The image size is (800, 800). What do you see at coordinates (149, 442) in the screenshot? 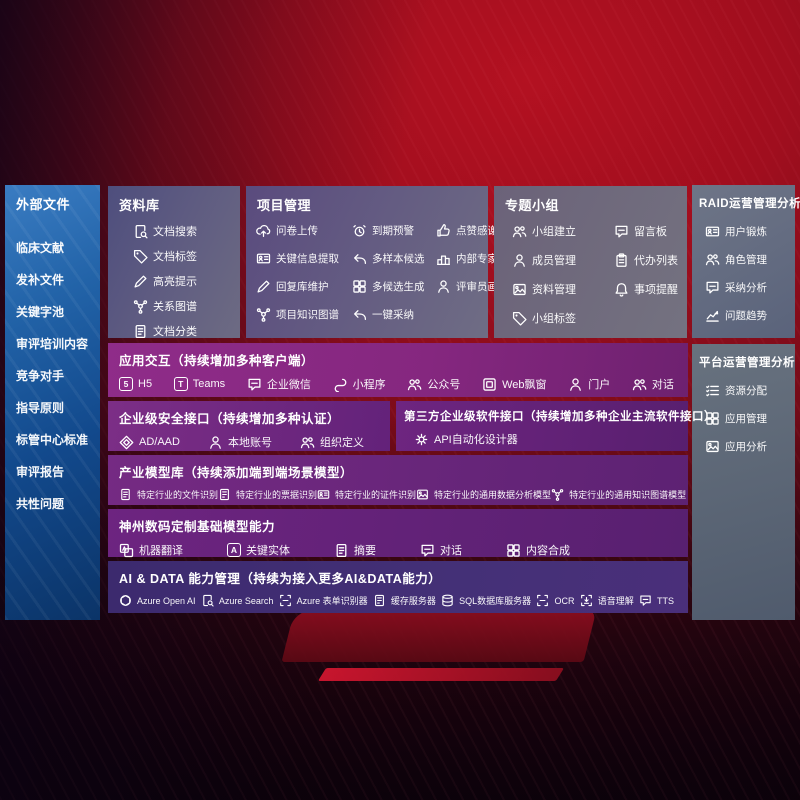
I see `auth-item: AD/AAD` at bounding box center [149, 442].